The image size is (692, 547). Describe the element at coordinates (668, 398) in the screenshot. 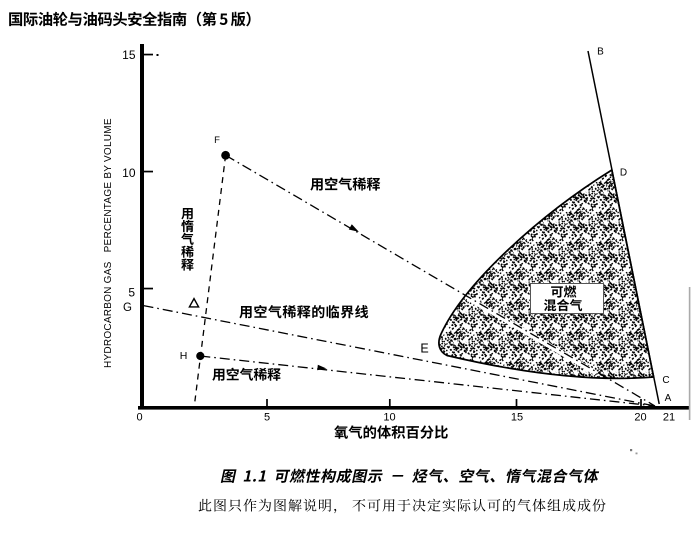

I see `svg-text: A` at that location.